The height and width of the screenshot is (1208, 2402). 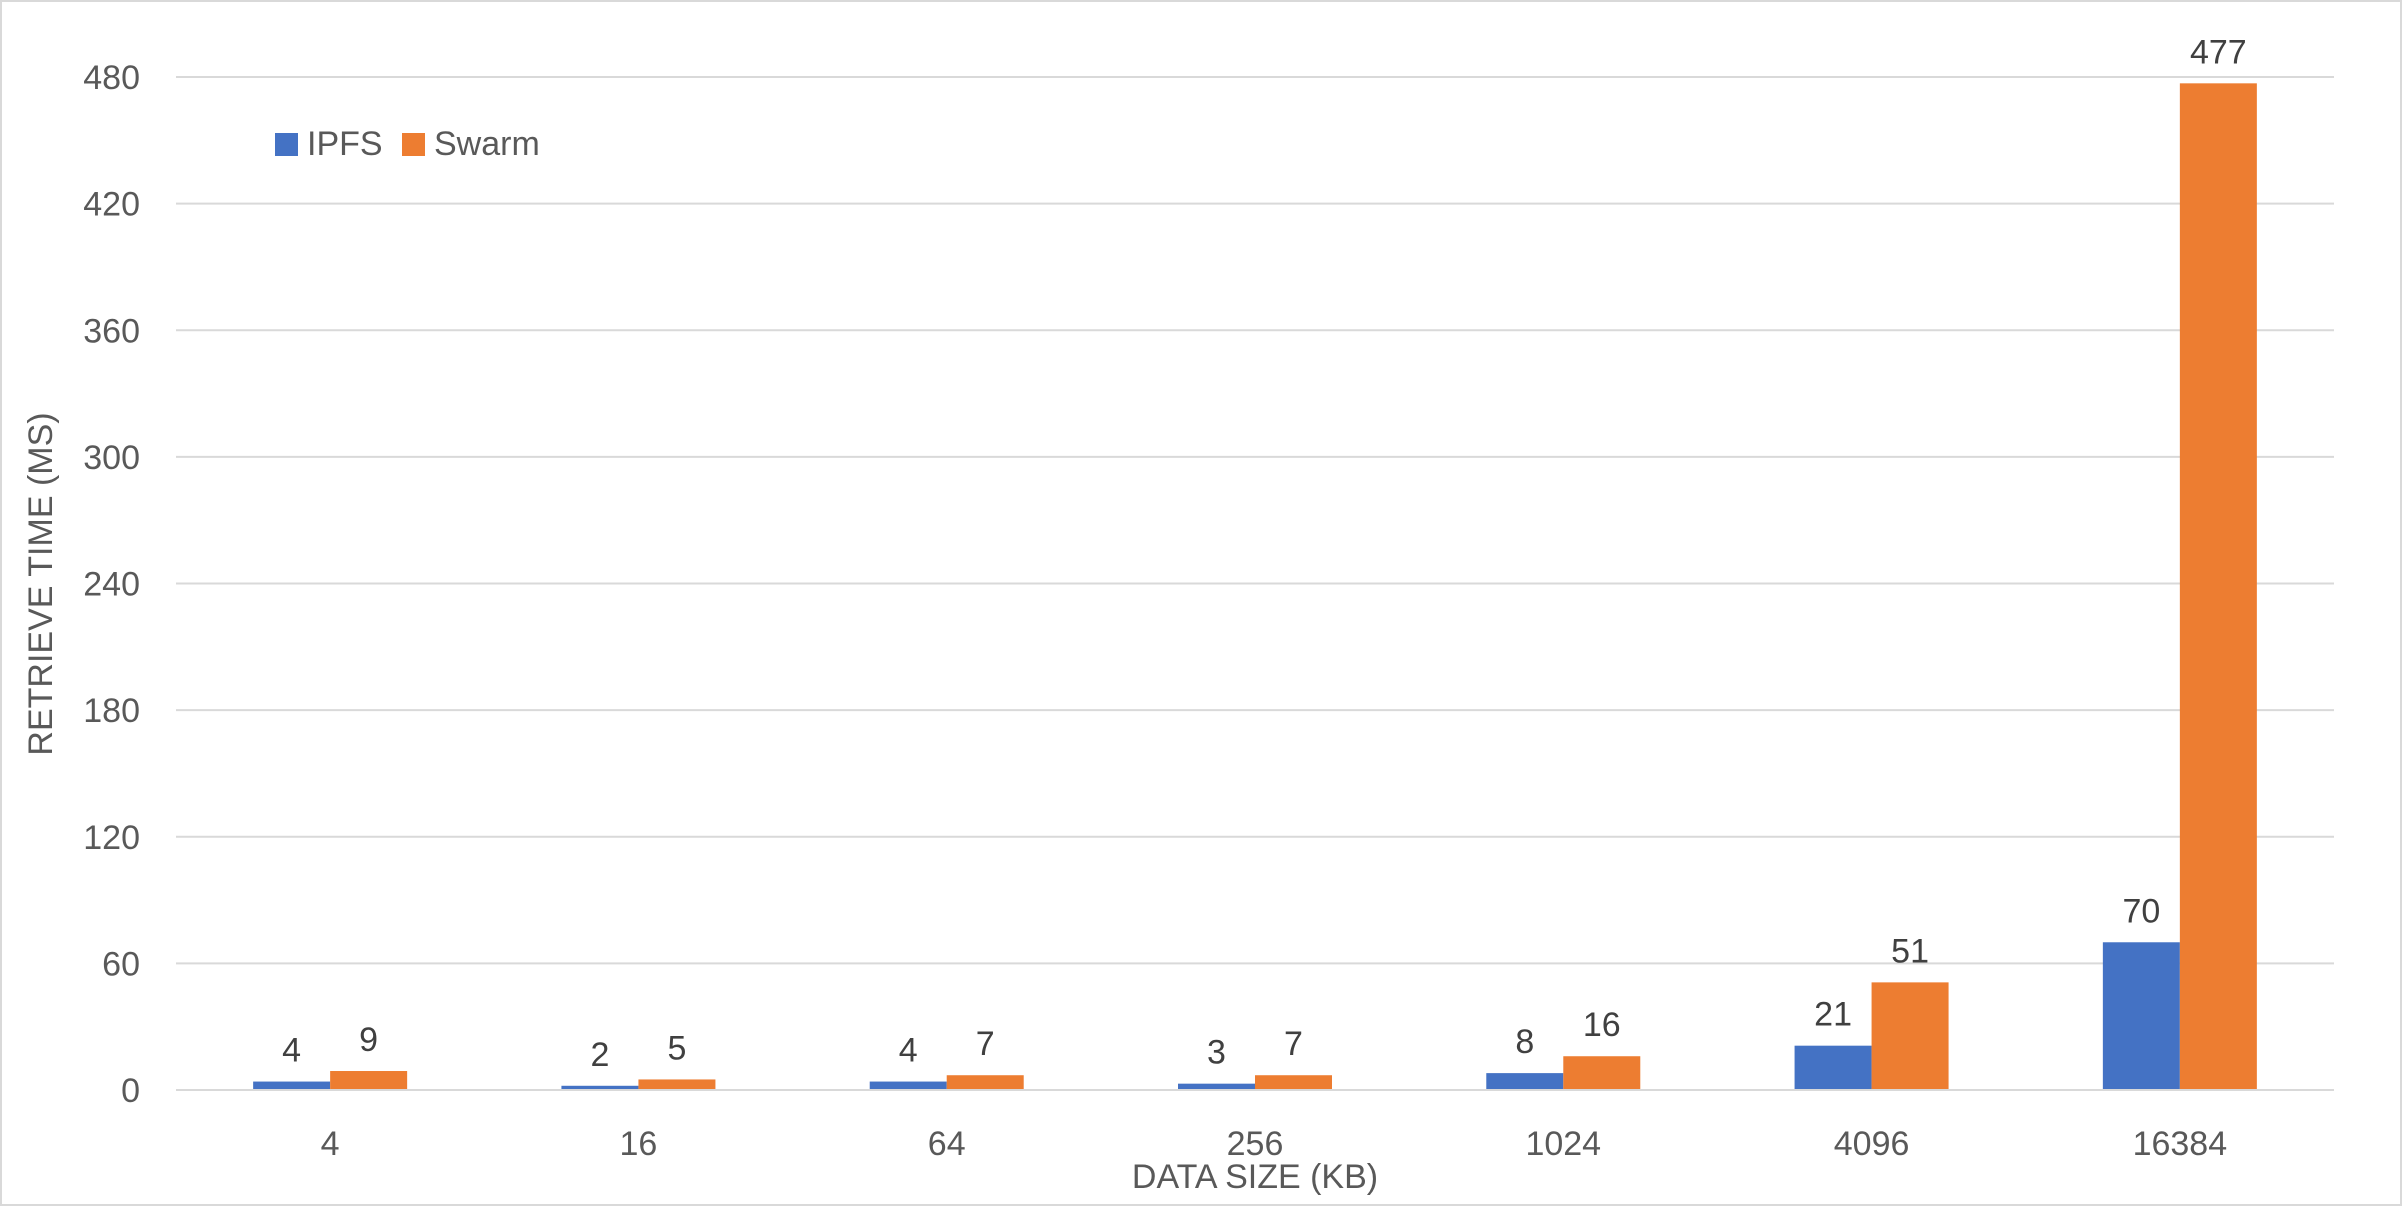 What do you see at coordinates (1524, 1042) in the screenshot?
I see `data-label: 8` at bounding box center [1524, 1042].